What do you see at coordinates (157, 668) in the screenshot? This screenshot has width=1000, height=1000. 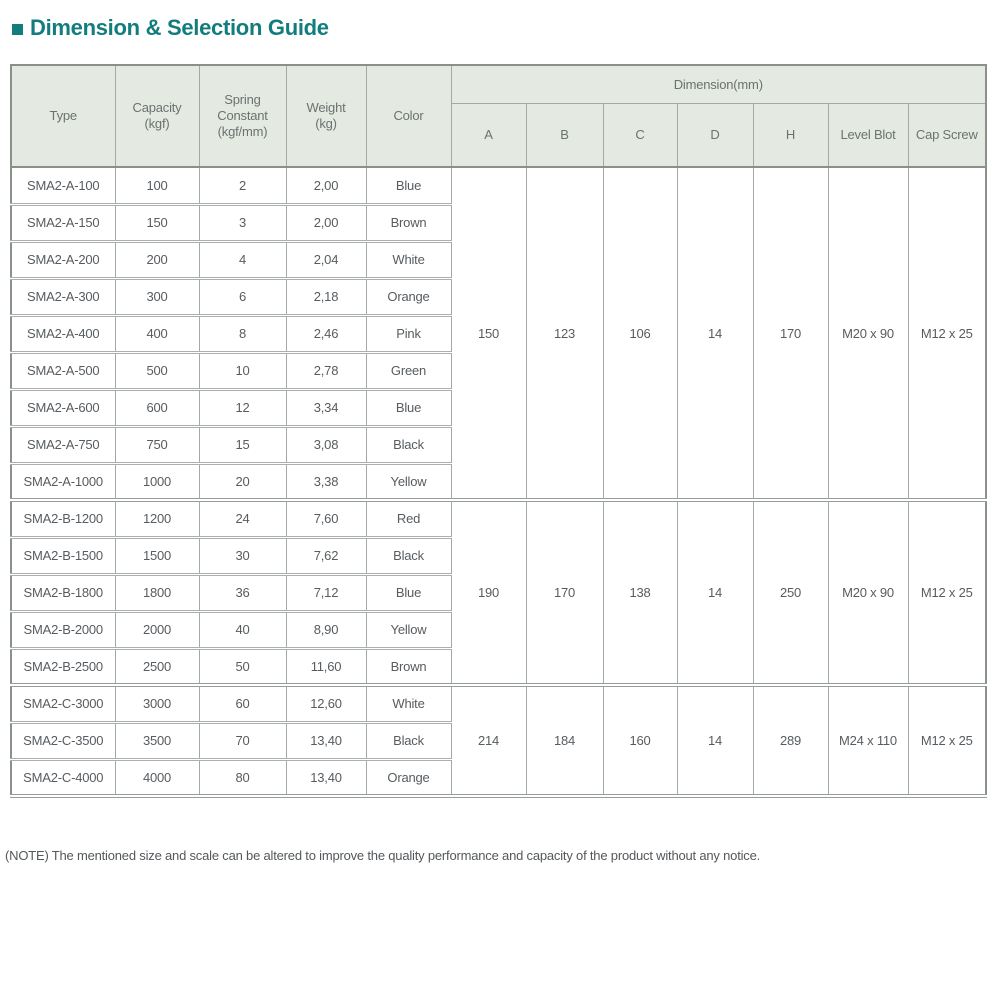 I see `cell-capacity: 2500` at bounding box center [157, 668].